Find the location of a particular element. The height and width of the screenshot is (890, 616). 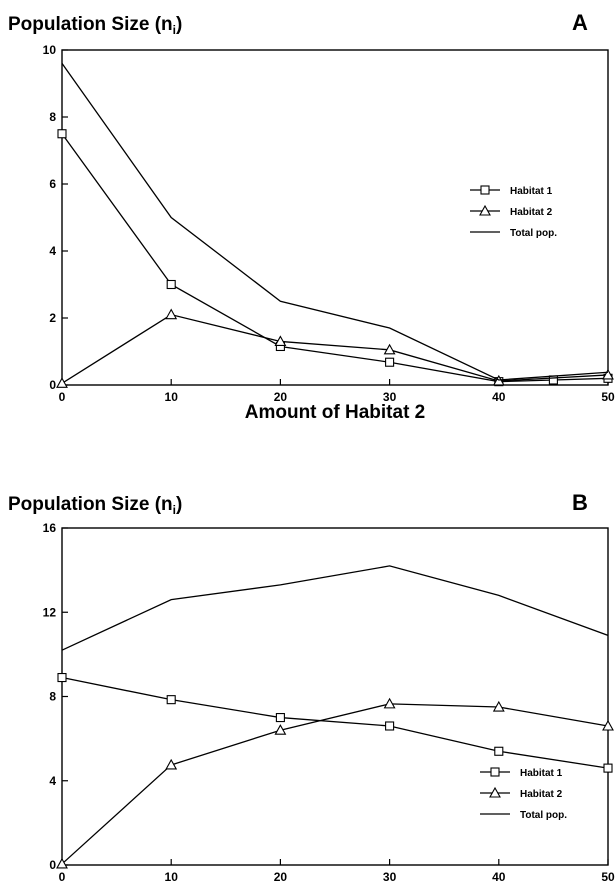

y-tick-label: 6 is located at coordinates (52, 184).